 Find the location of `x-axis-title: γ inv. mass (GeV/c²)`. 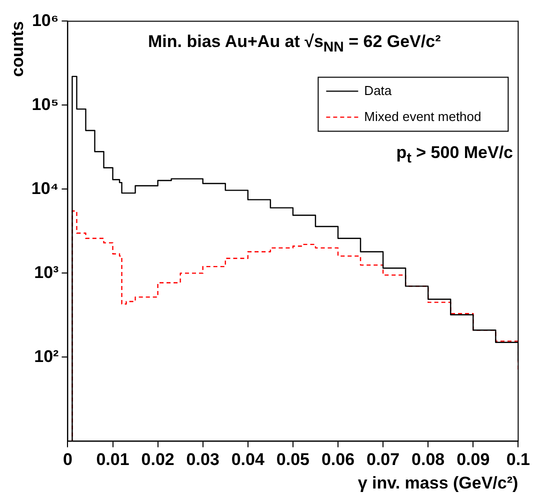

x-axis-title: γ inv. mass (GeV/c²) is located at coordinates (438, 482).